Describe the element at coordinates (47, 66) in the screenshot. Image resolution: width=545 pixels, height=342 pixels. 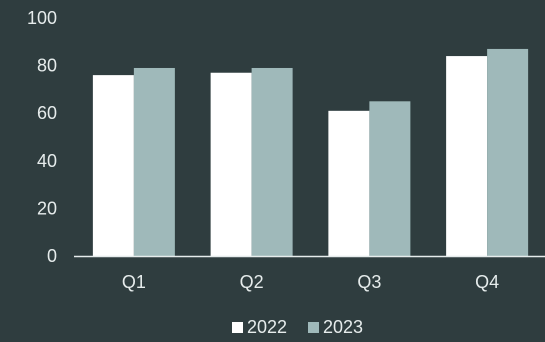
I see `y-tick-label: 80` at that location.